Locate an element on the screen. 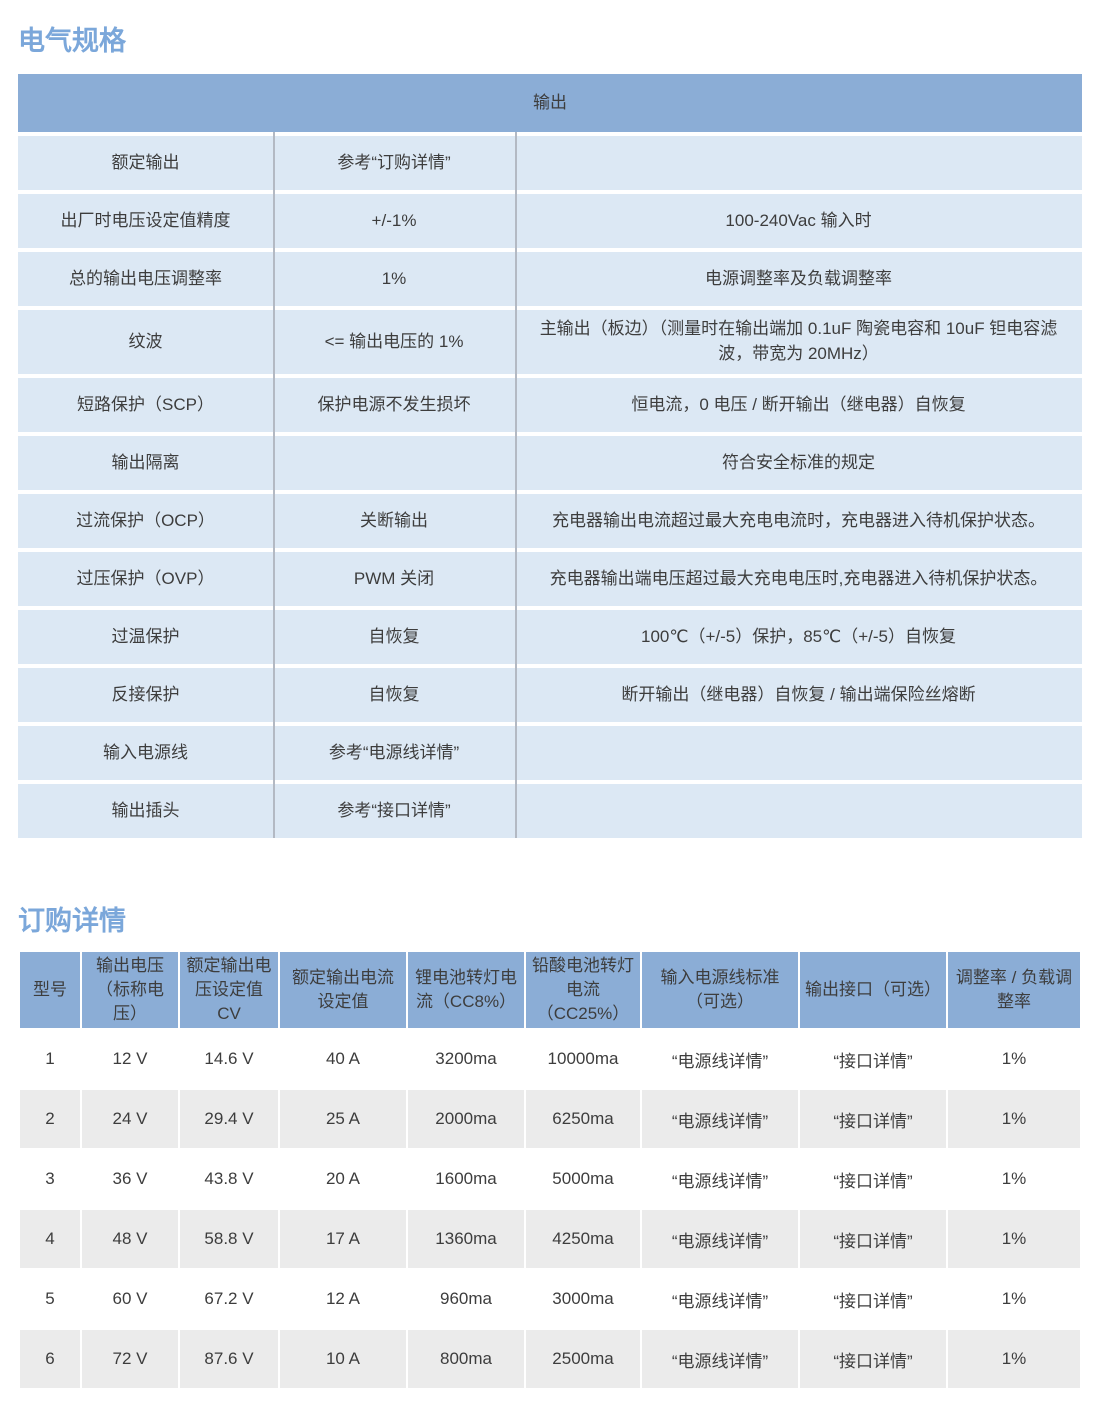 Image resolution: width=1100 pixels, height=1426 pixels. spec-item-value: 参考“接口详情” is located at coordinates (394, 811).